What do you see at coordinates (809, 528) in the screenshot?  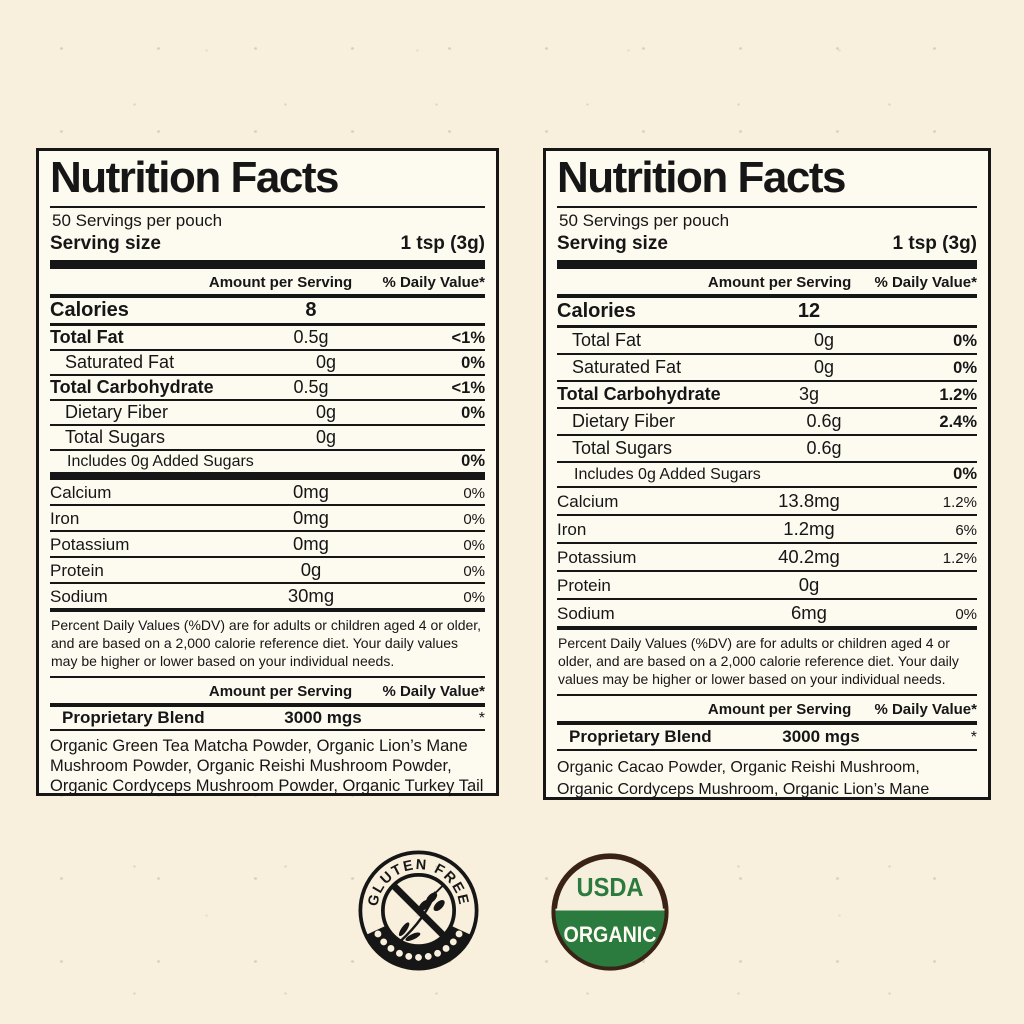 I see `nutrient-amount: 1.2mg` at bounding box center [809, 528].